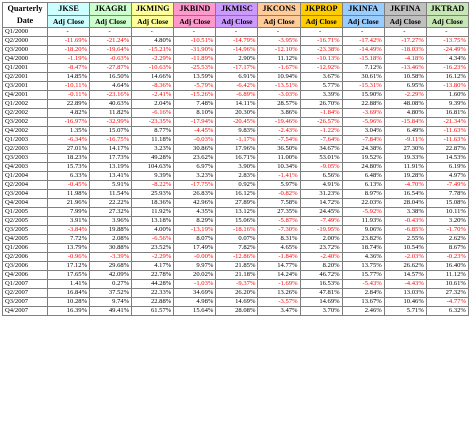 This screenshot has height=435, width=470. What do you see at coordinates (279, 113) in the screenshot?
I see `return-cell-jkcons: 3.86%` at bounding box center [279, 113].